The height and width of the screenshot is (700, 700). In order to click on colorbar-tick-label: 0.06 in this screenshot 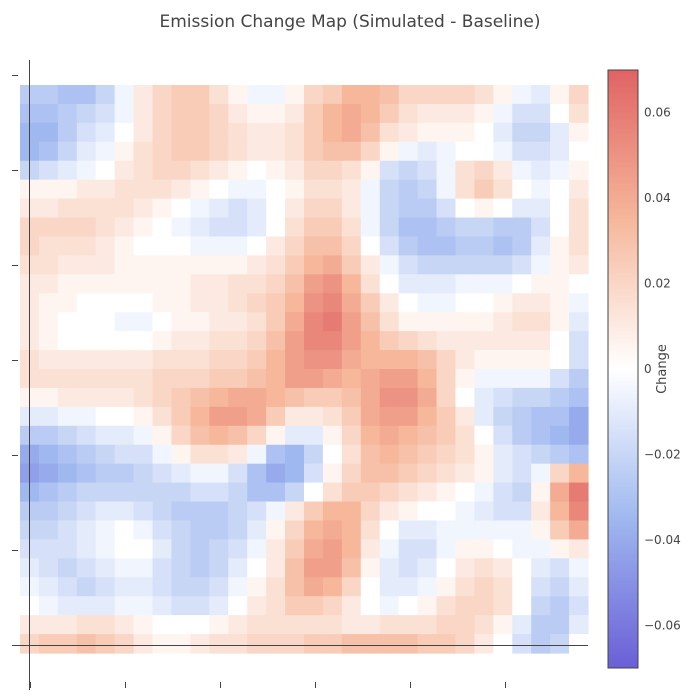, I will do `click(657, 113)`.